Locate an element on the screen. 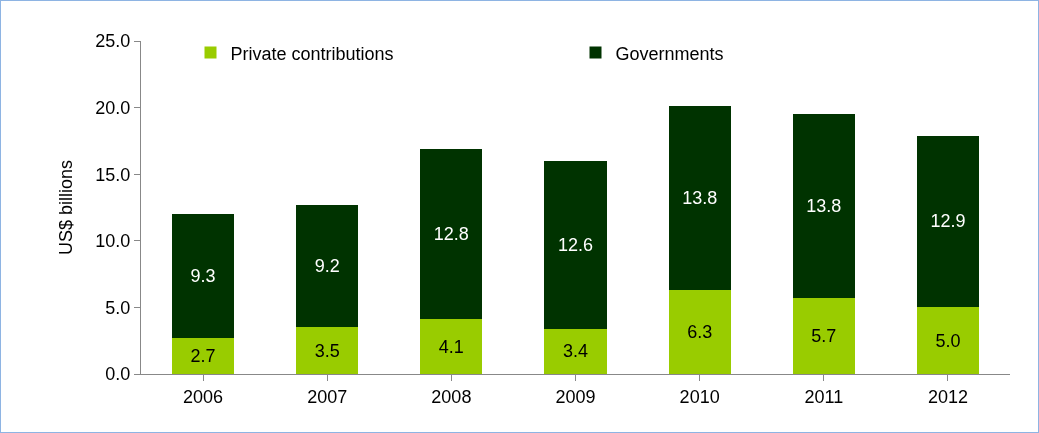 Image resolution: width=1039 pixels, height=433 pixels. data-label: 5.0 is located at coordinates (948, 340).